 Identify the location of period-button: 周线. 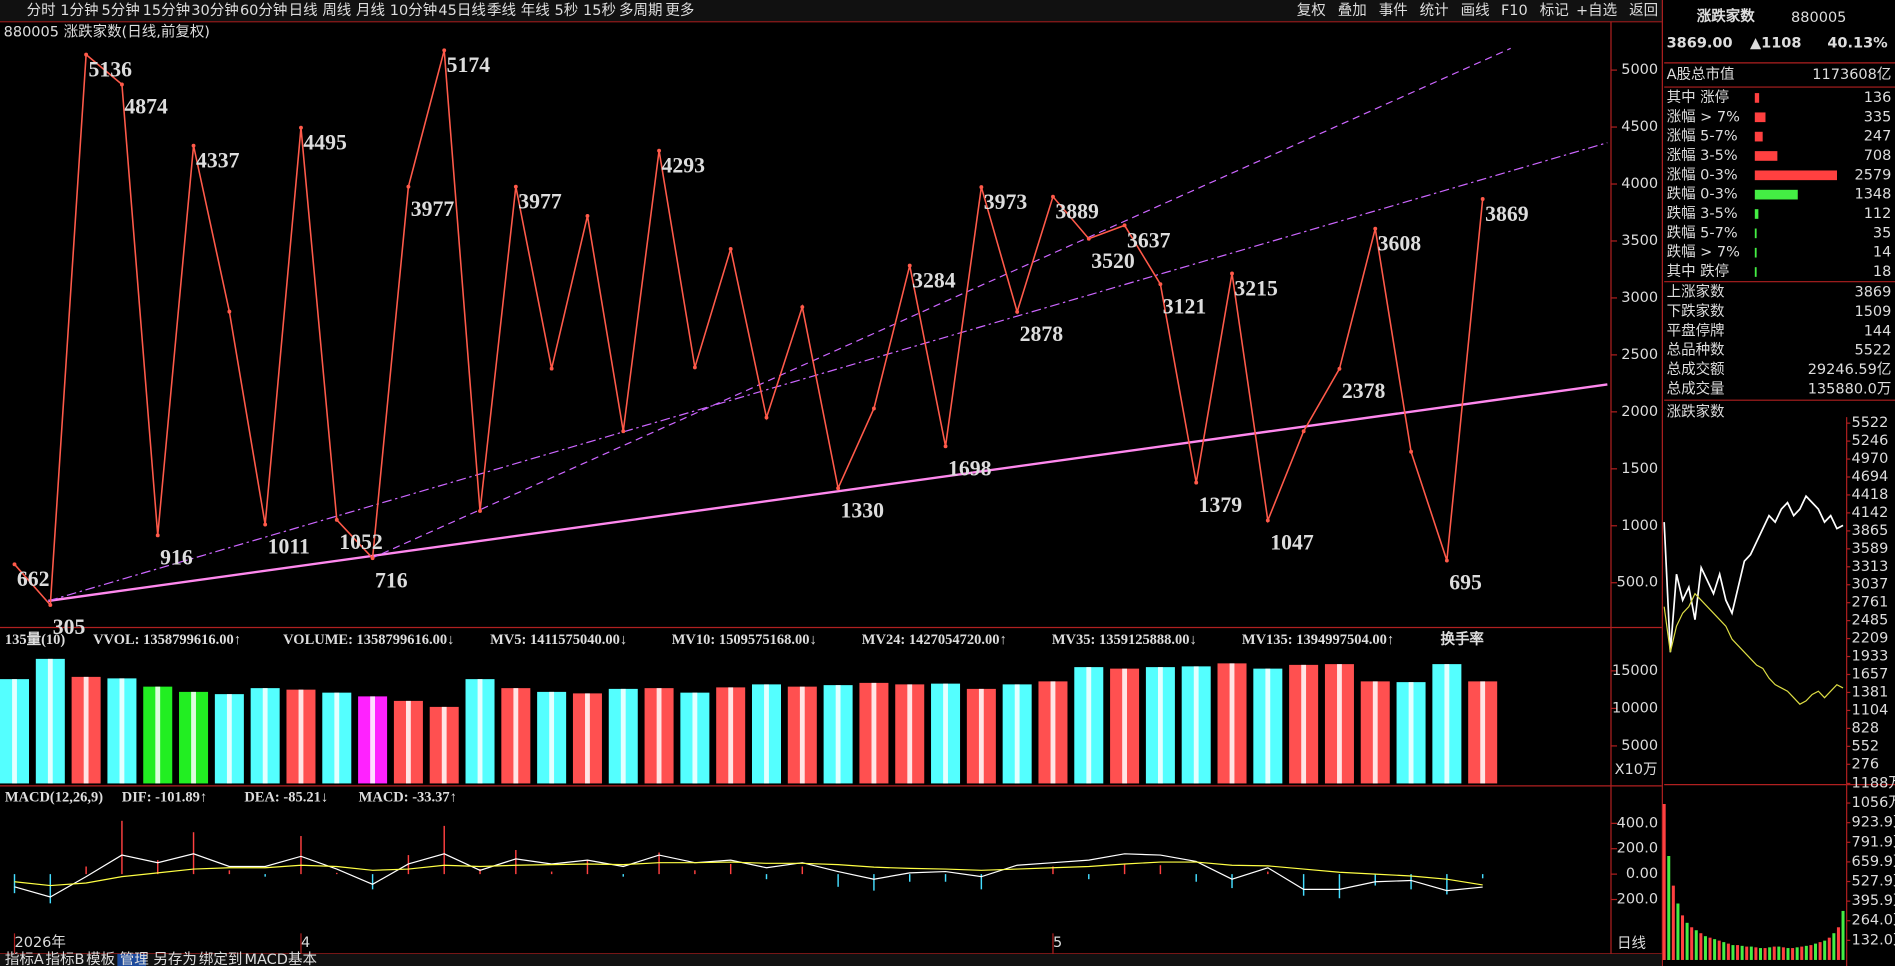
(336, 10).